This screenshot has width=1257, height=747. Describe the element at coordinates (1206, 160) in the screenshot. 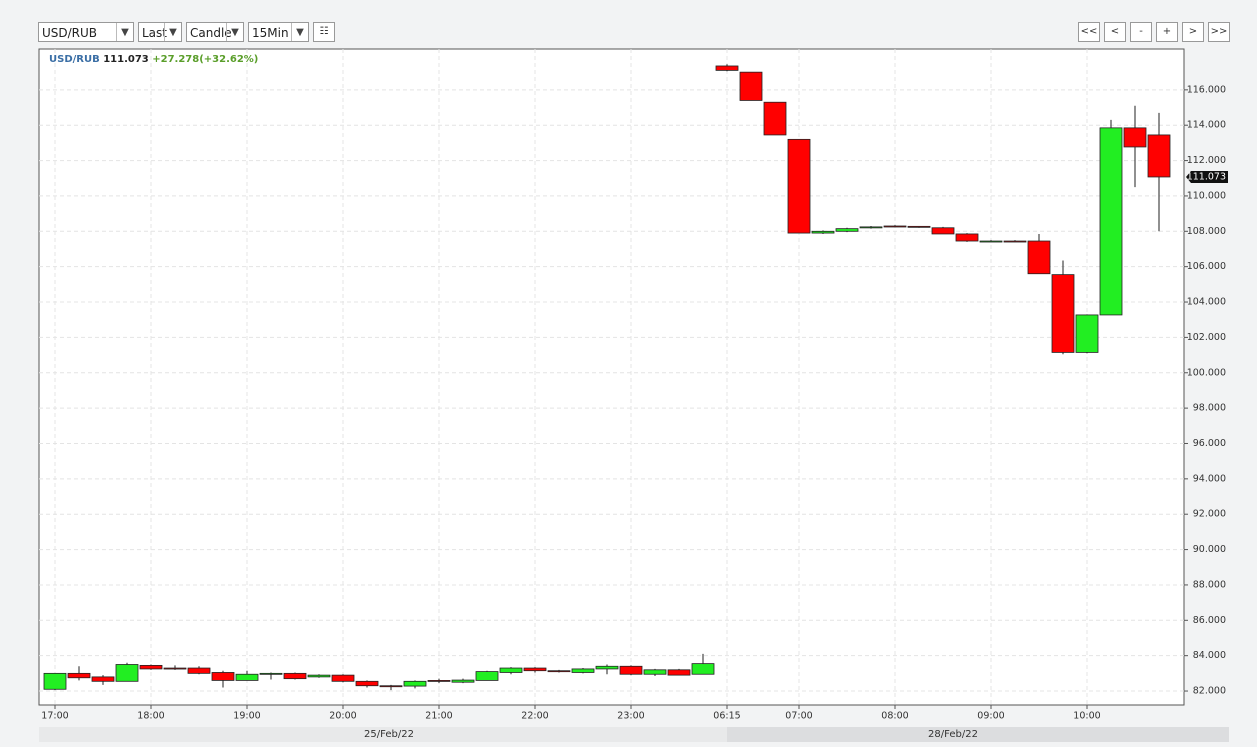

I see `y-tick-label: 112.000` at that location.